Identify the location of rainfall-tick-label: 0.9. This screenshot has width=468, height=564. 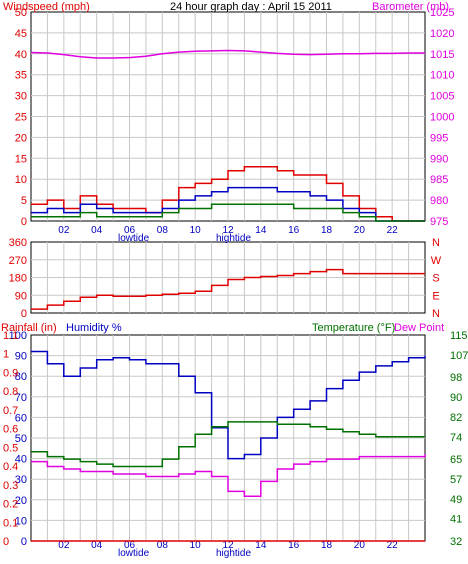
(10, 373).